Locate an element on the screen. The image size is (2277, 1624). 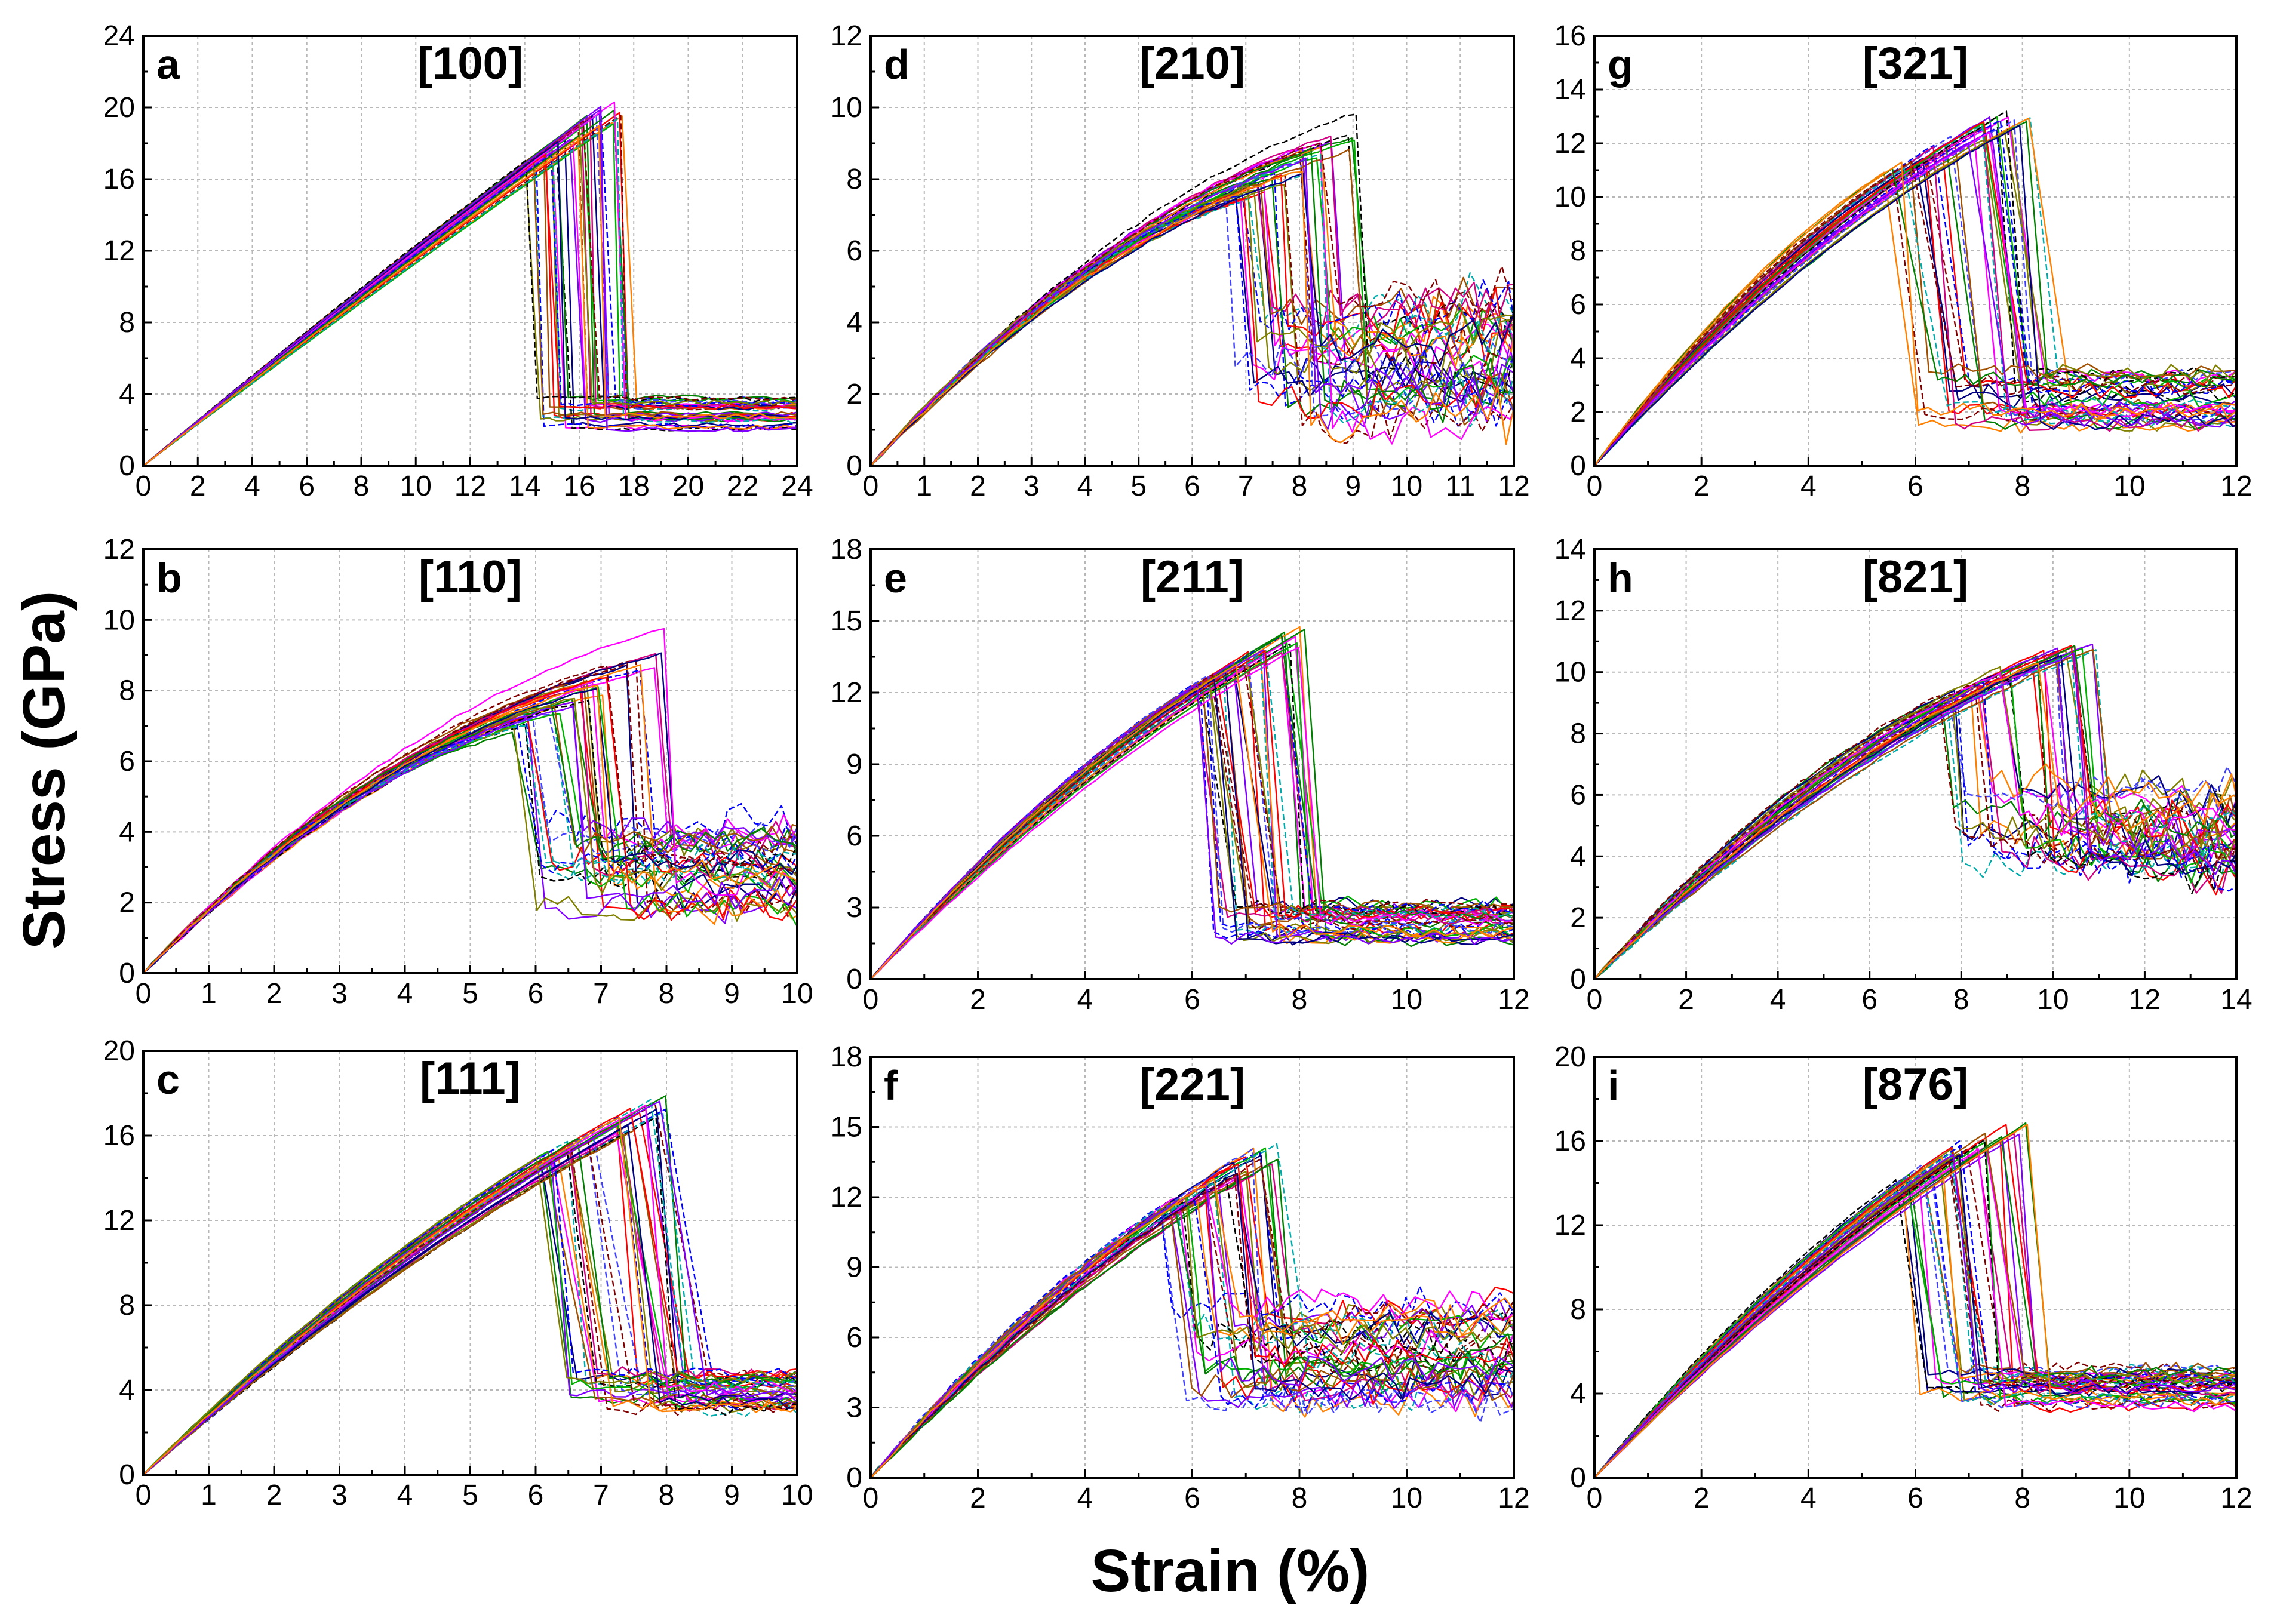
panel-e: 0 2 4 6 8 10 12 0 3 6 9 12 15 18 e [211] is located at coordinates (1180, 775).